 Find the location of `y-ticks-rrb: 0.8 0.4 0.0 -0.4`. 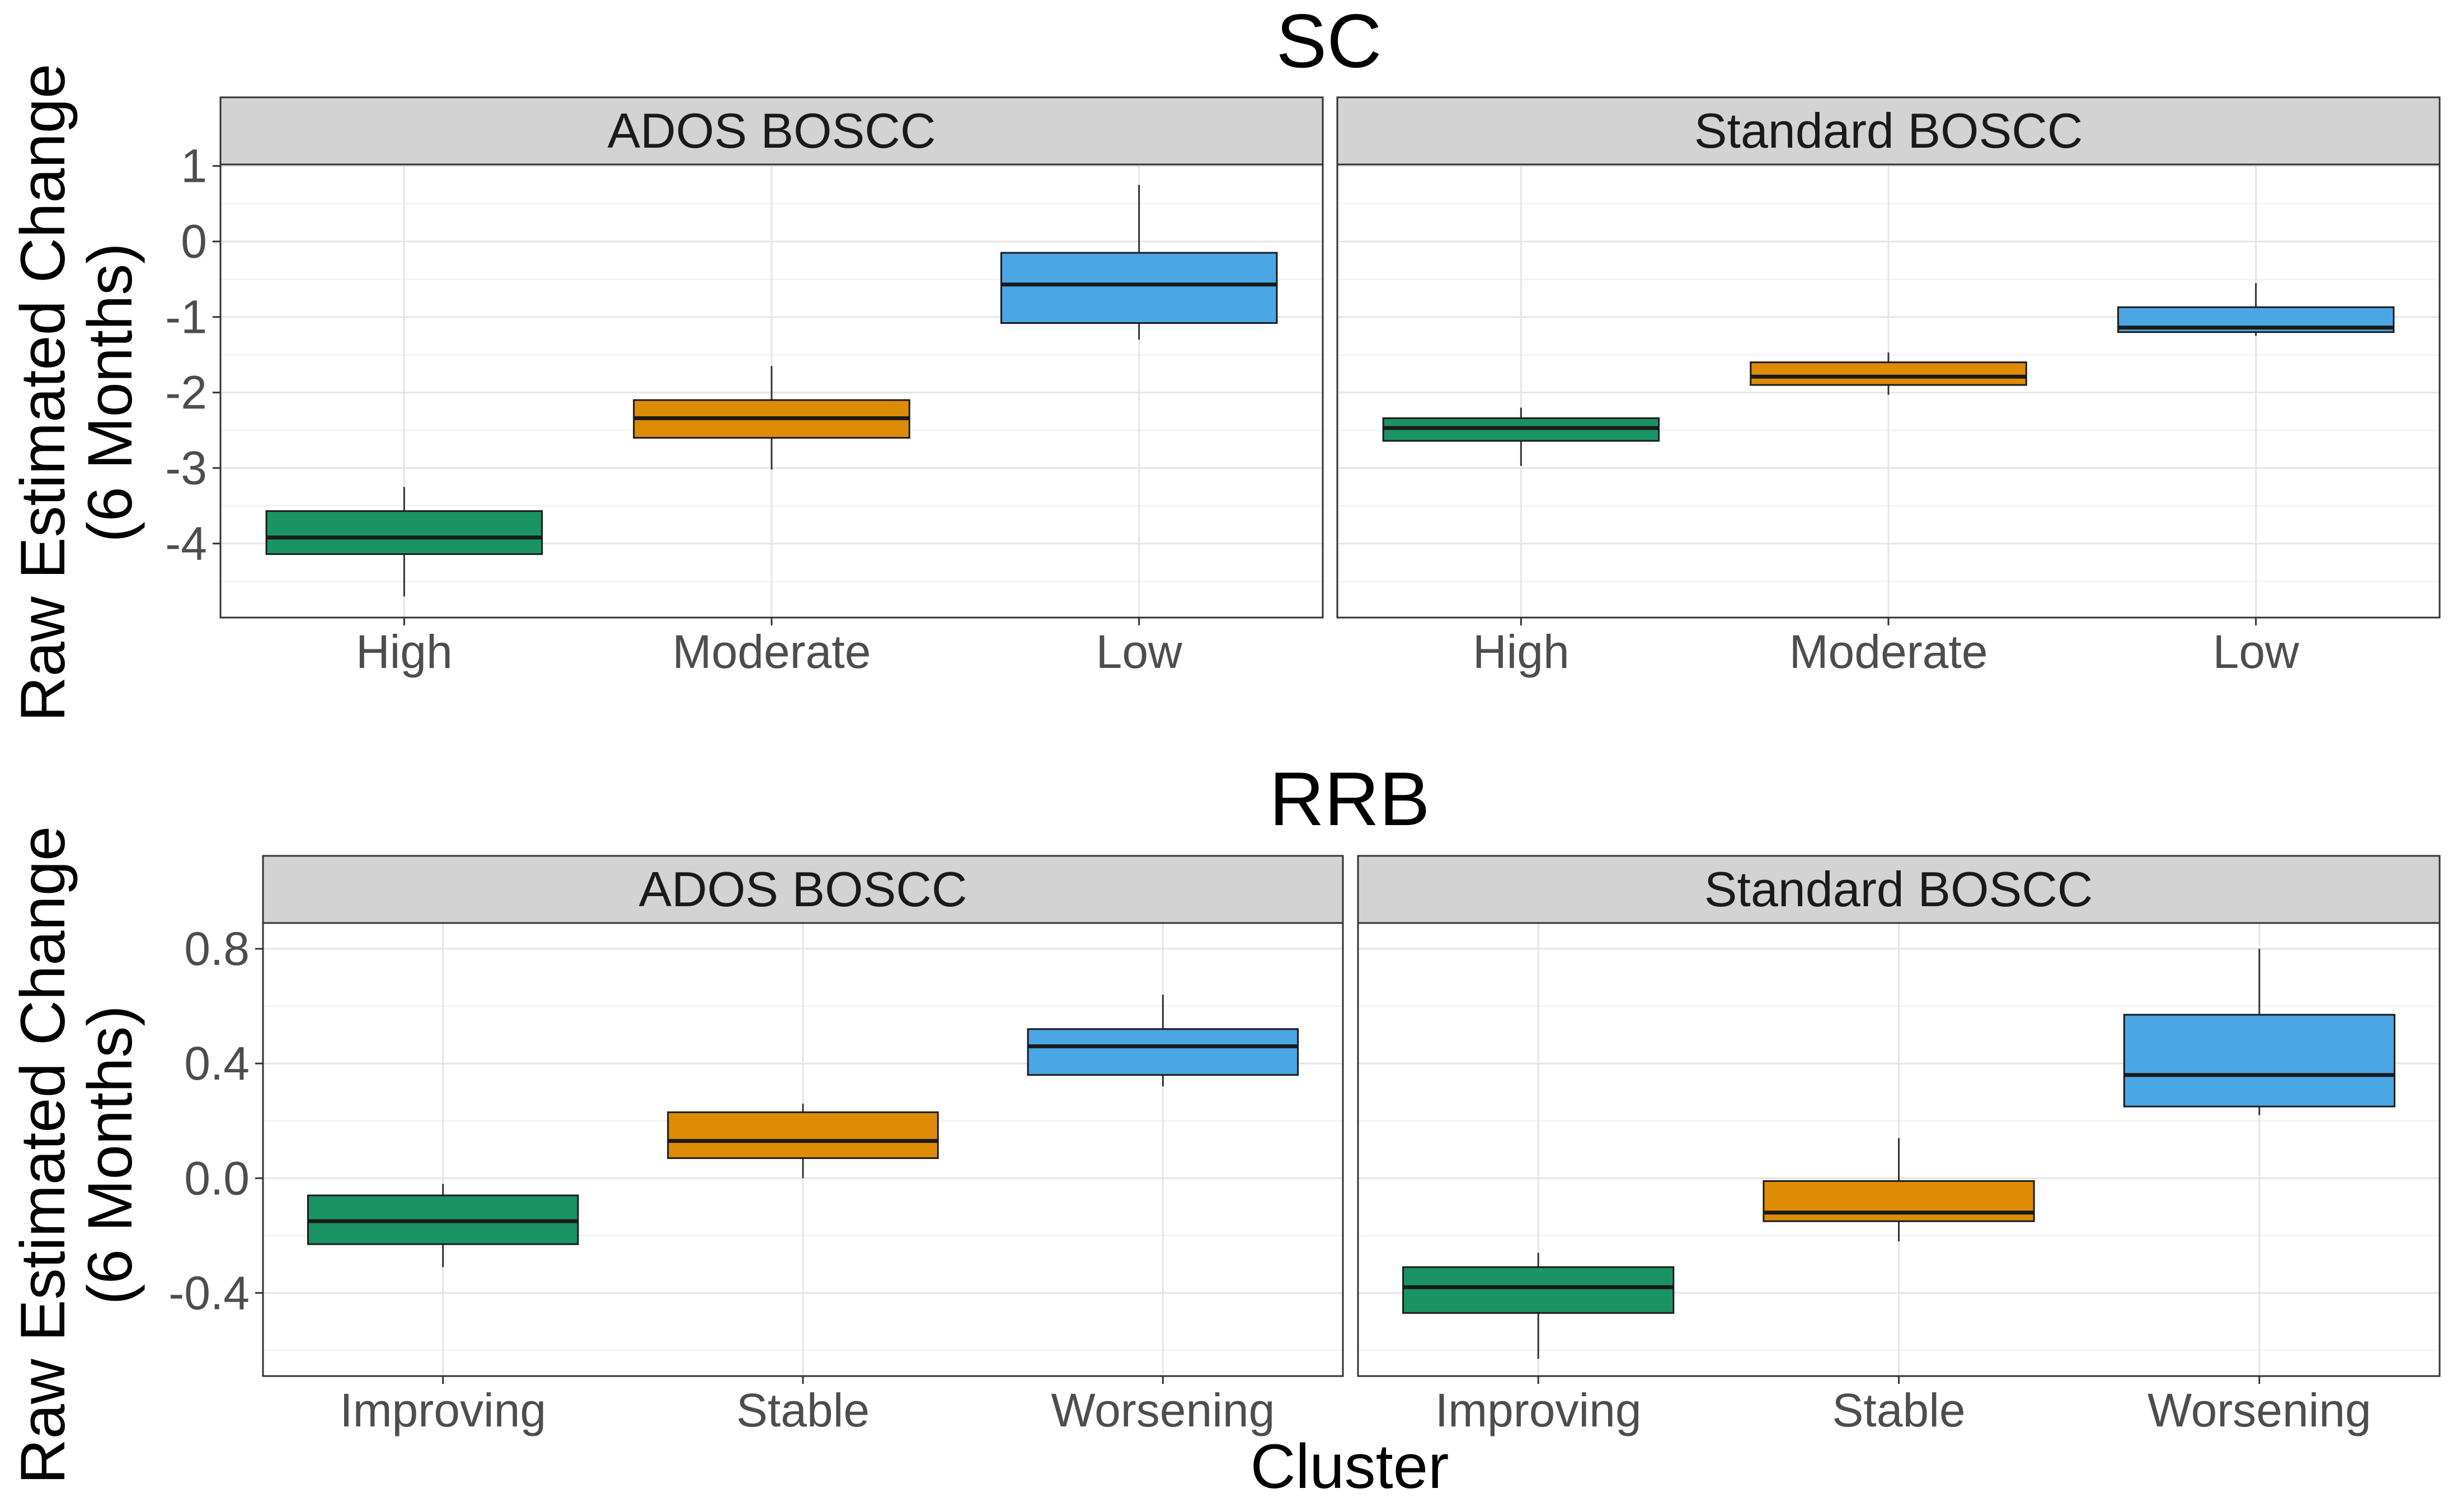

y-ticks-rrb: 0.8 0.4 0.0 -0.4 is located at coordinates (215, 1120).